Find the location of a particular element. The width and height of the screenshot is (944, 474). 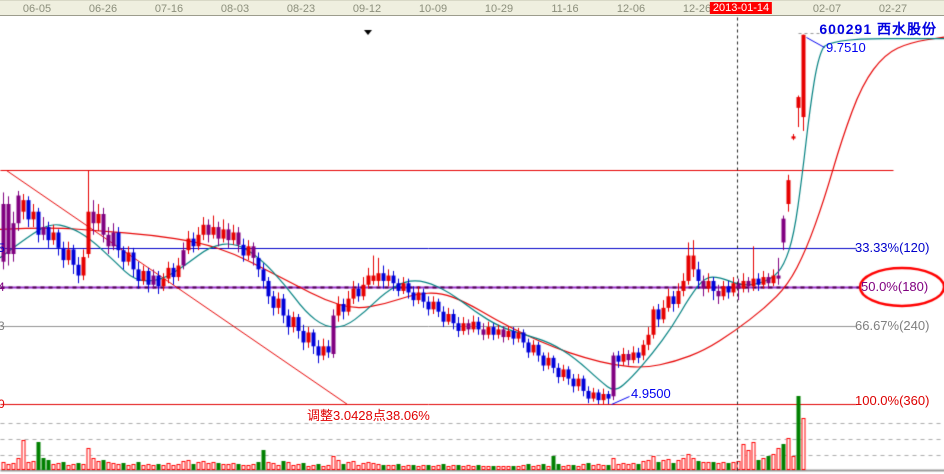

price-label-fragment: 3 is located at coordinates (2, 326).